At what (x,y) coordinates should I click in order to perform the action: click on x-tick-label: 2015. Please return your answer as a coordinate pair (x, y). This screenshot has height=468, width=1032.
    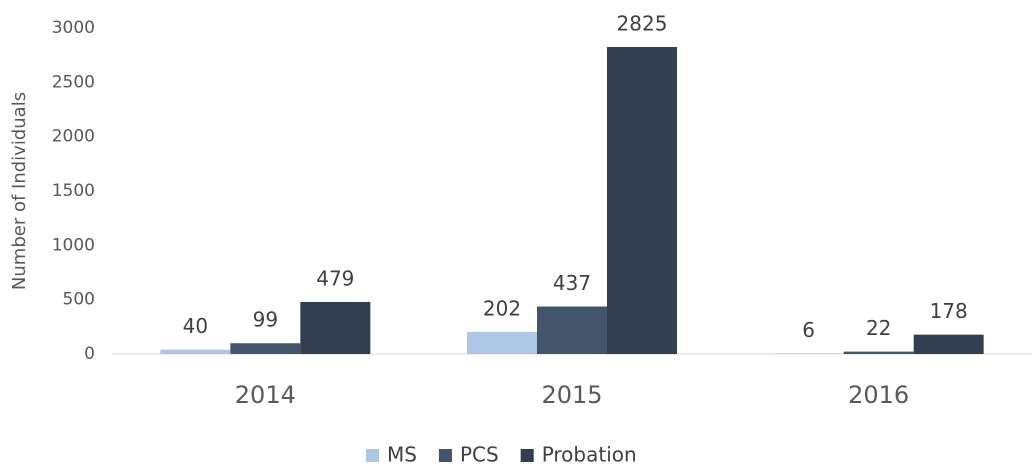
    Looking at the image, I should click on (571, 395).